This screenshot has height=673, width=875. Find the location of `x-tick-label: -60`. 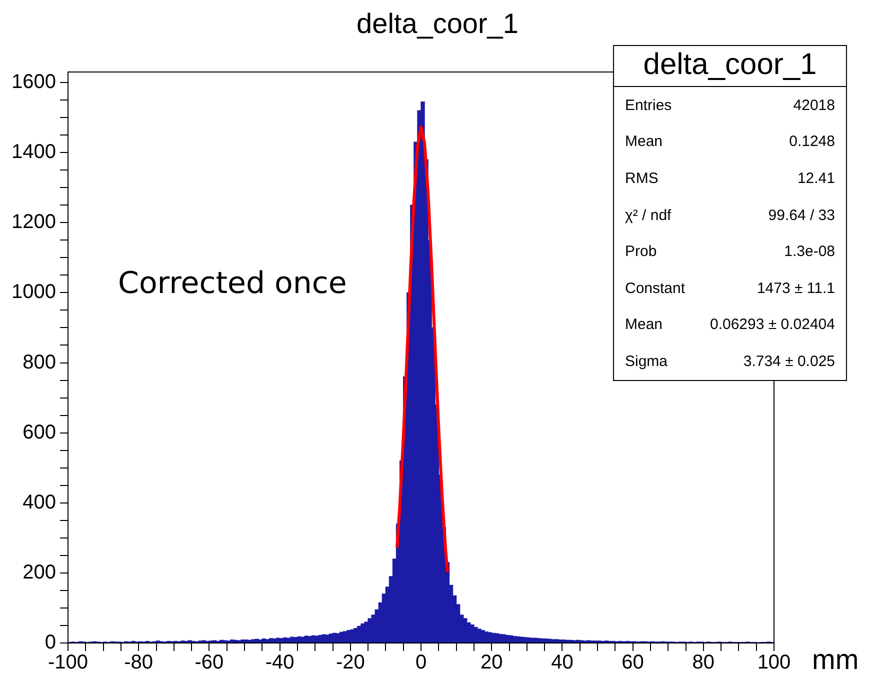

x-tick-label: -60 is located at coordinates (209, 662).